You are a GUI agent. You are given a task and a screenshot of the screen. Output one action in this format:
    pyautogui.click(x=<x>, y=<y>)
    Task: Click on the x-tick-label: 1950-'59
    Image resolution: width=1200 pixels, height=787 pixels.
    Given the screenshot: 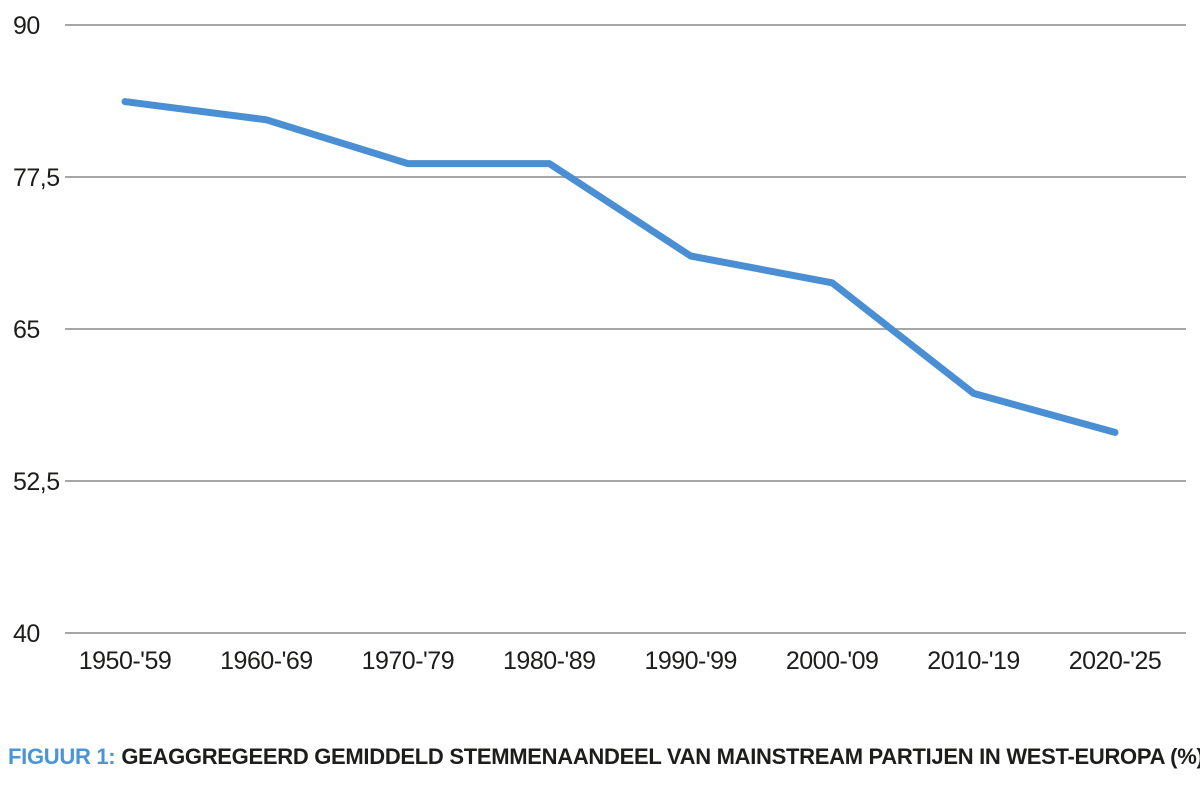 What is the action you would take?
    pyautogui.click(x=125, y=661)
    